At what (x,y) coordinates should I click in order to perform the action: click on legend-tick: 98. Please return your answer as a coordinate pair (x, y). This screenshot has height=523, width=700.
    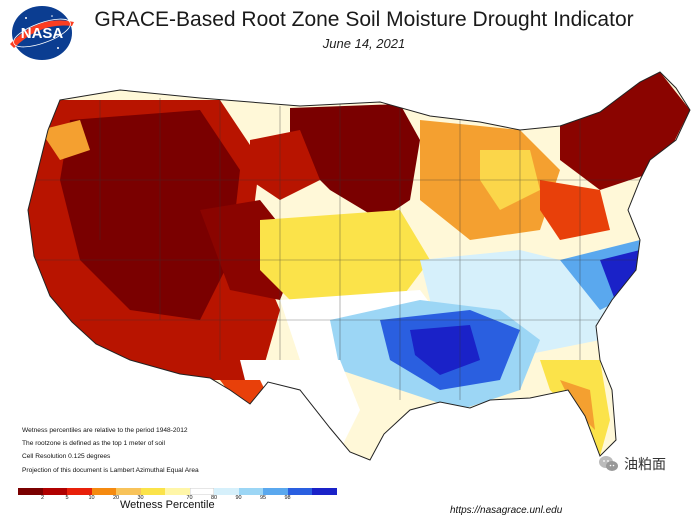
    Looking at the image, I should click on (287, 498).